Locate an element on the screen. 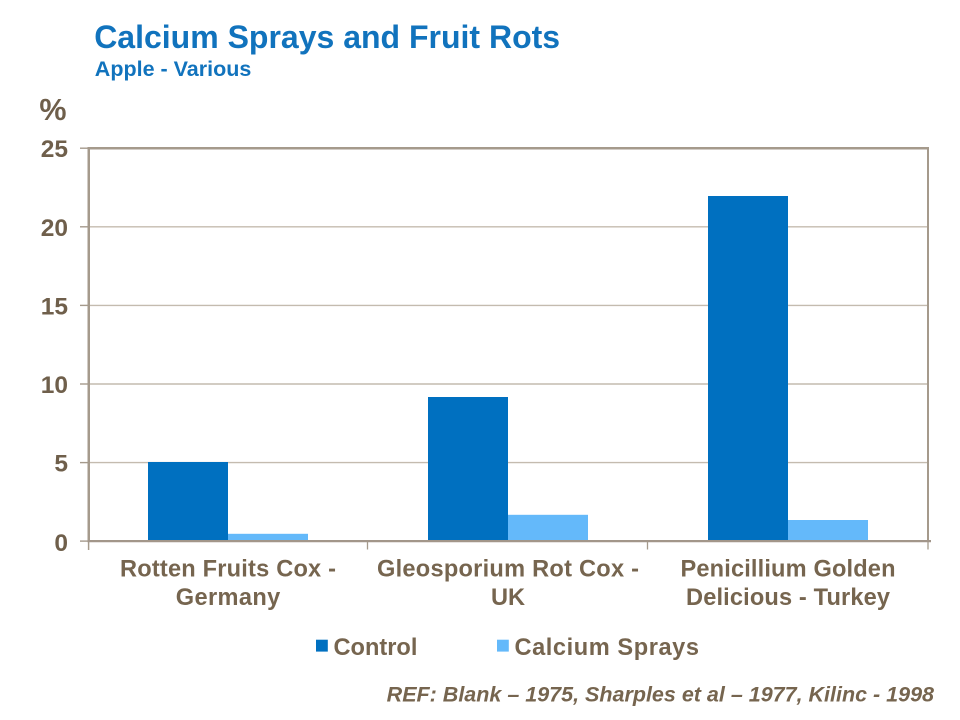 Image resolution: width=960 pixels, height=720 pixels. svg-text: 25 is located at coordinates (54, 149).